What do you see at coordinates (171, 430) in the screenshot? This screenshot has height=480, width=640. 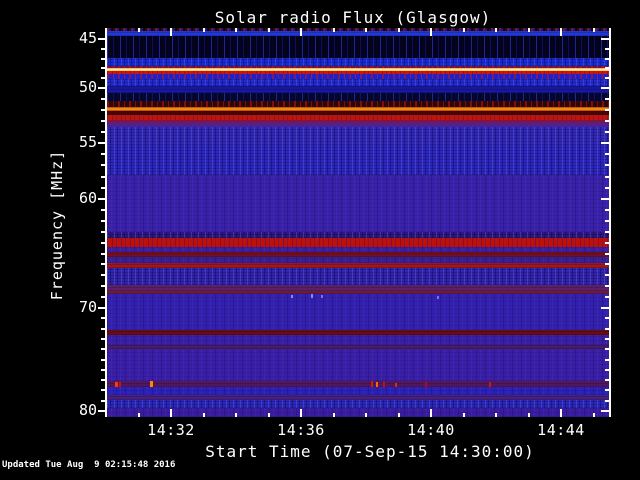 I see `x-tick-label: 14:32` at bounding box center [171, 430].